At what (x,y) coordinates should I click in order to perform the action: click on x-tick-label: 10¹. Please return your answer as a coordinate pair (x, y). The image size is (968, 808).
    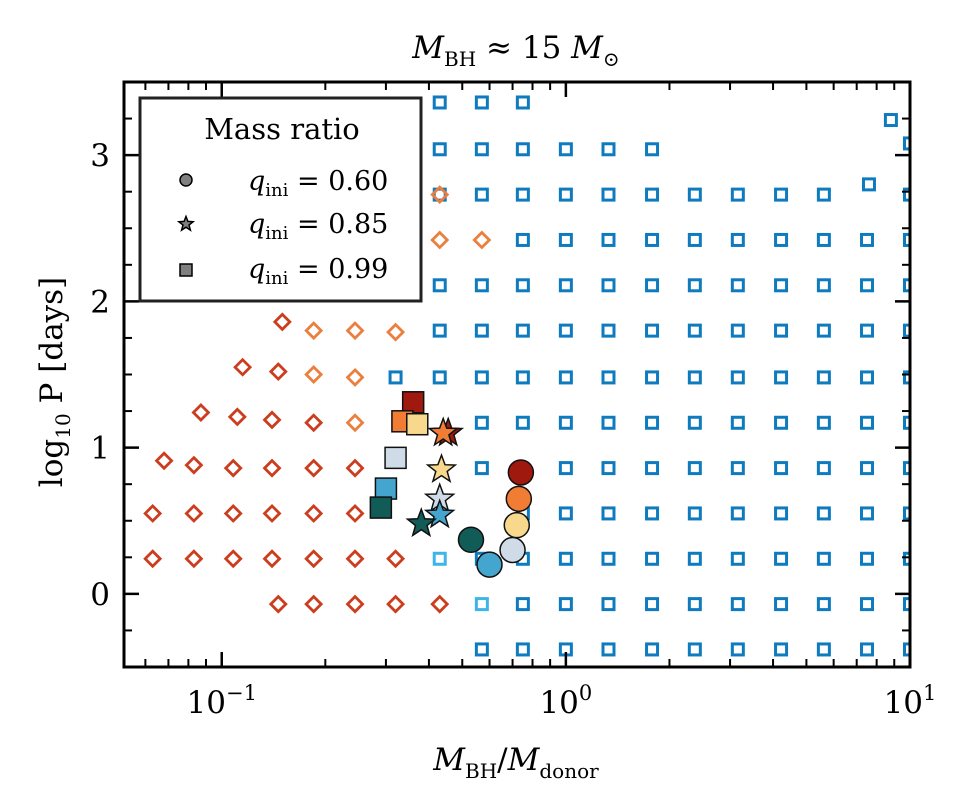
    Looking at the image, I should click on (910, 701).